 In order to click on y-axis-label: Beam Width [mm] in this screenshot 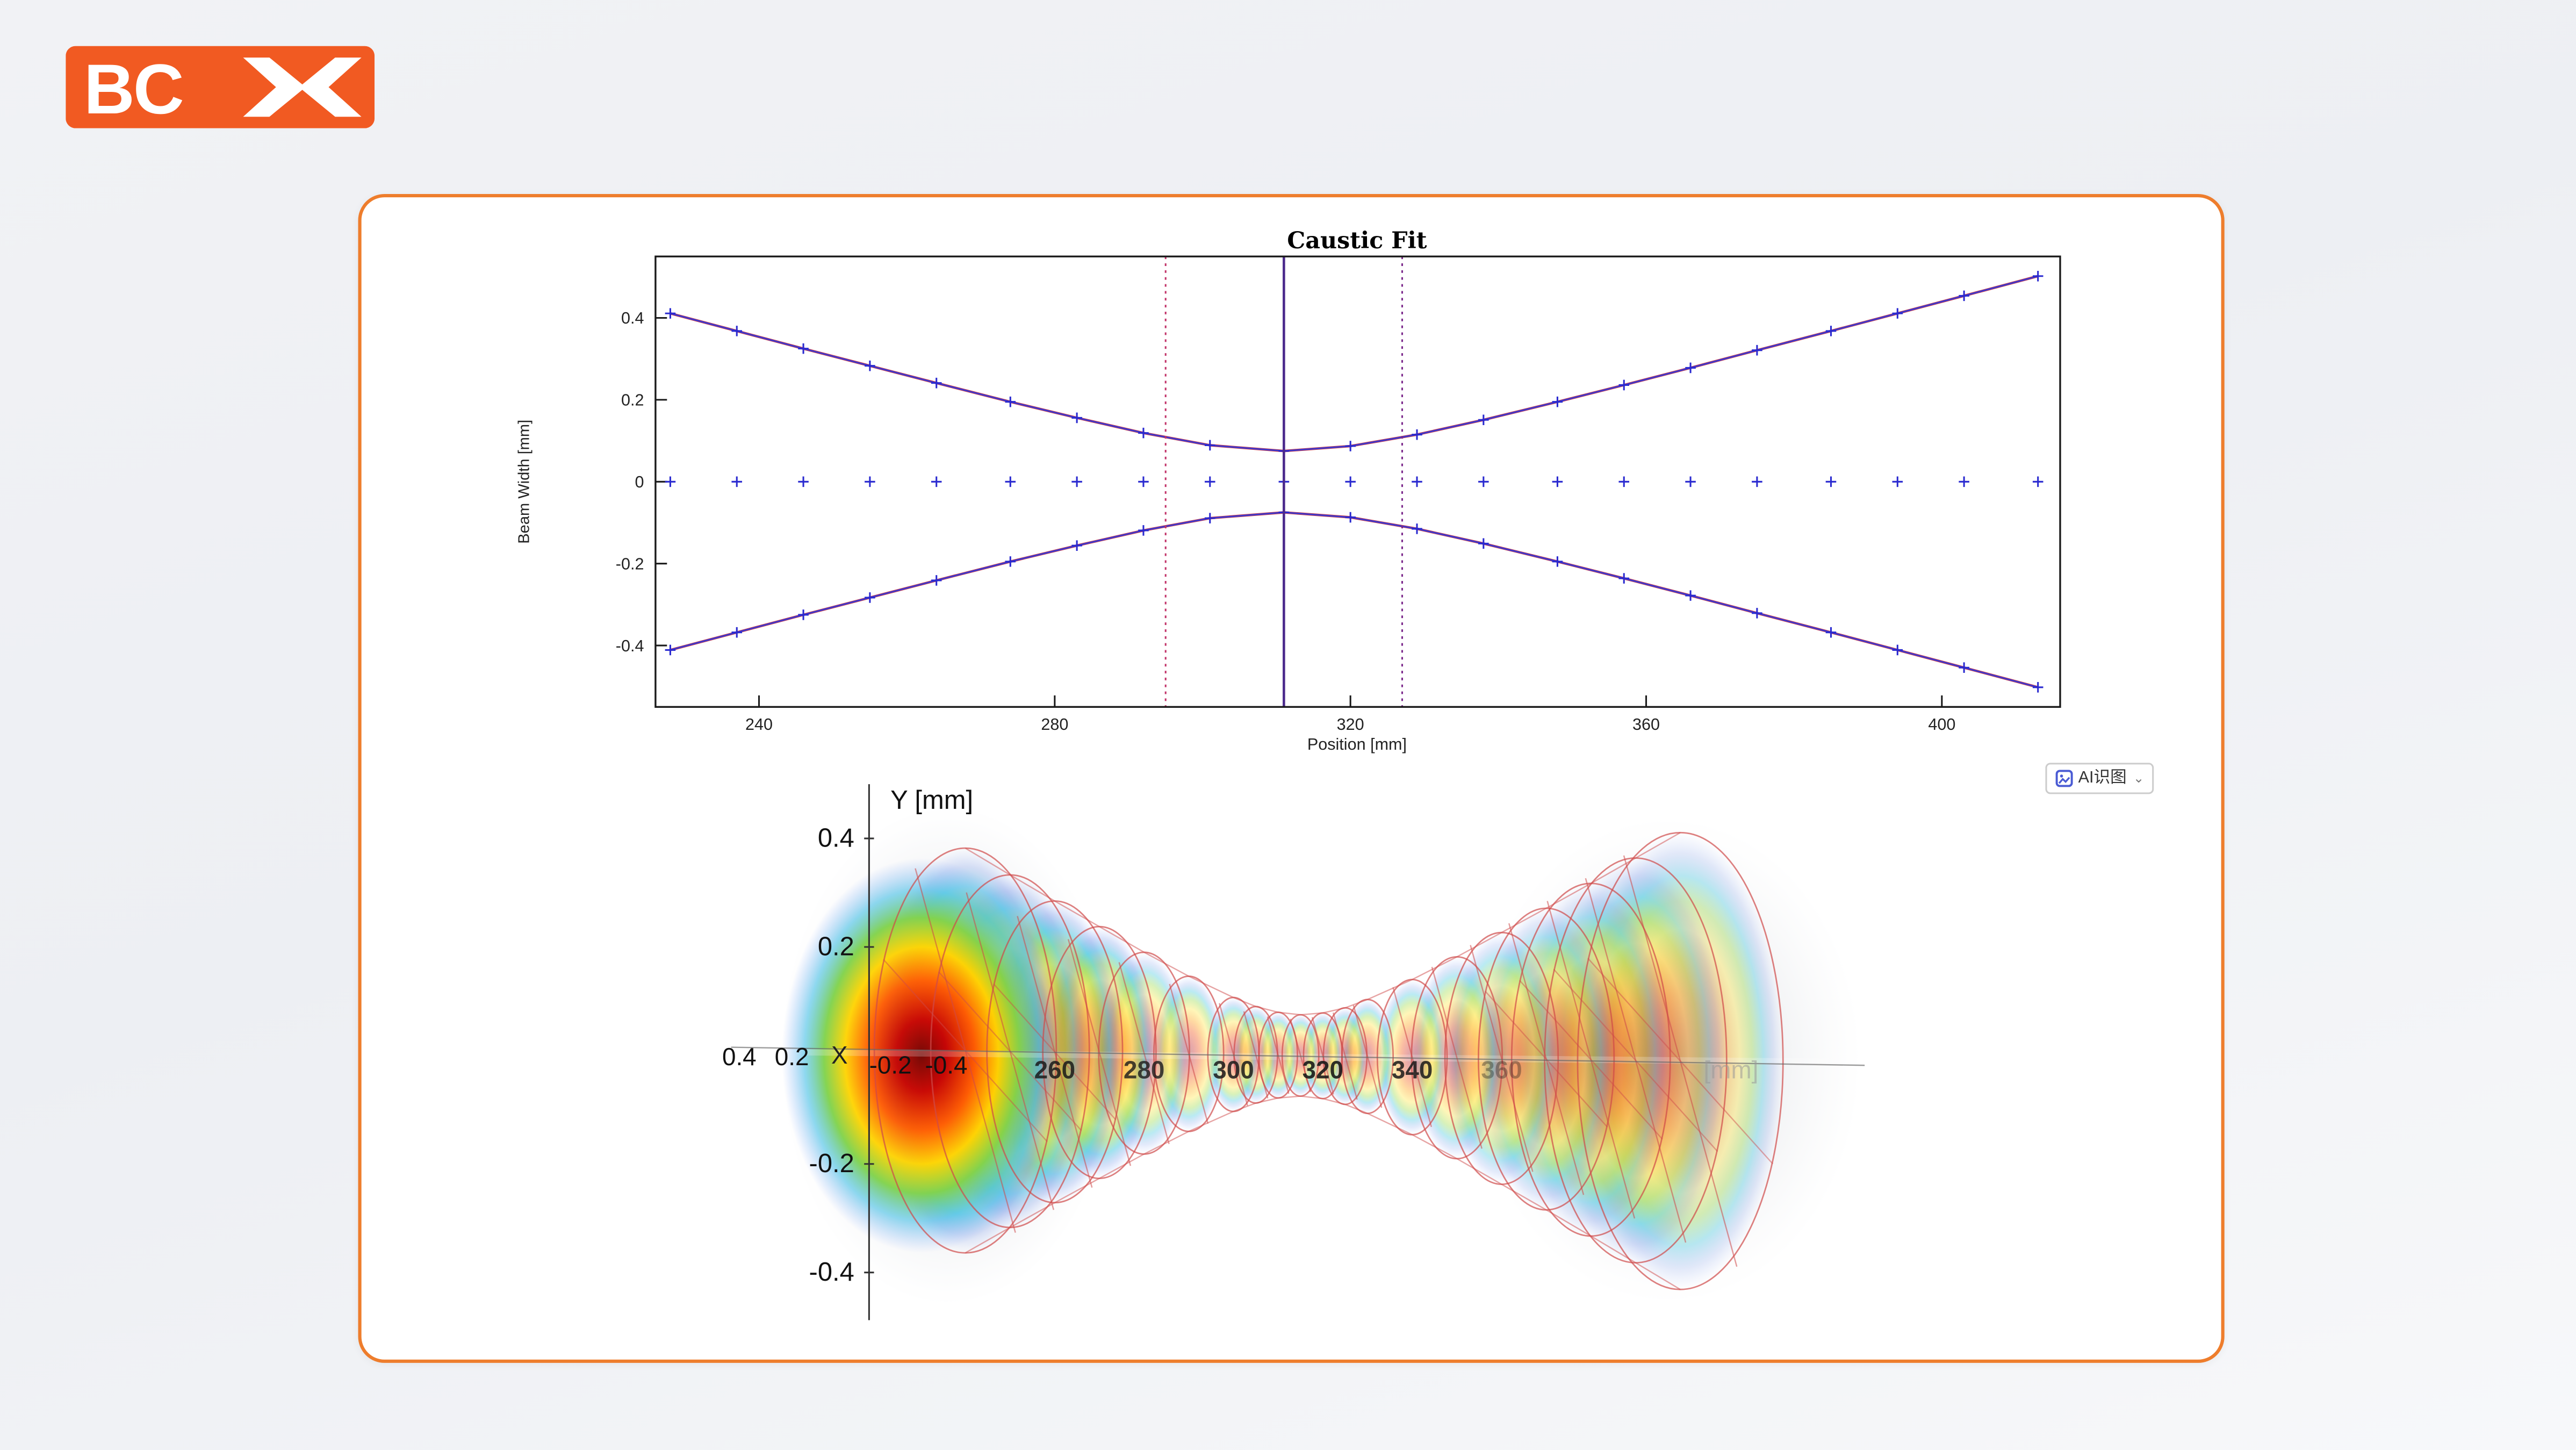, I will do `click(524, 482)`.